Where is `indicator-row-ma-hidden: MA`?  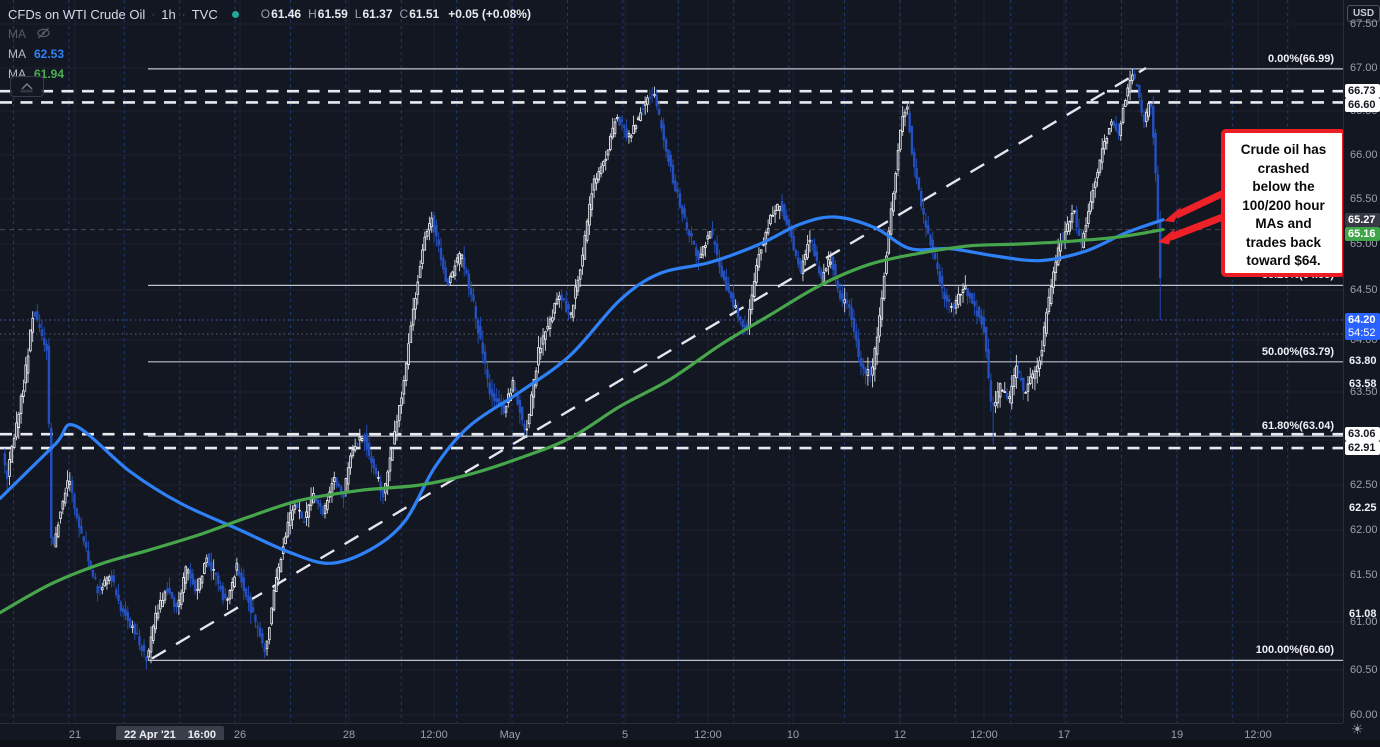 indicator-row-ma-hidden: MA is located at coordinates (269, 34).